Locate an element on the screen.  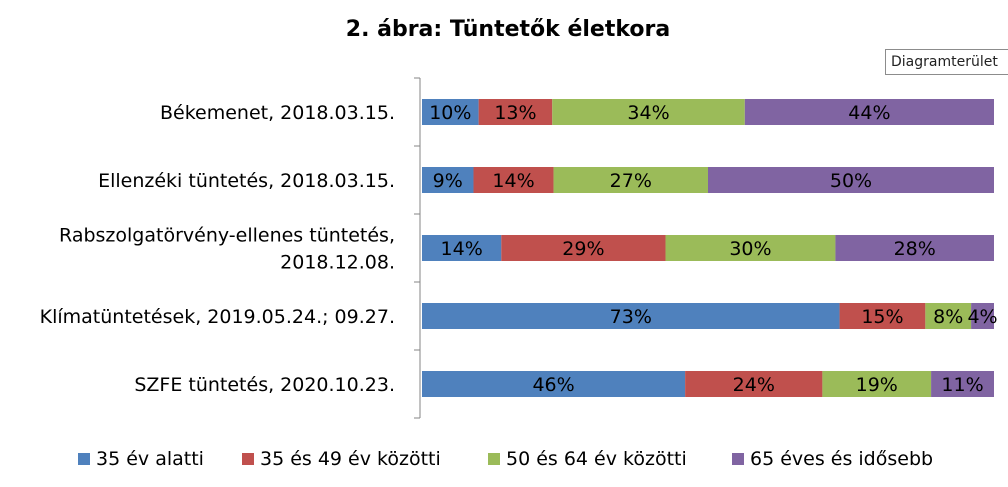
data-label: 4% is located at coordinates (982, 317).